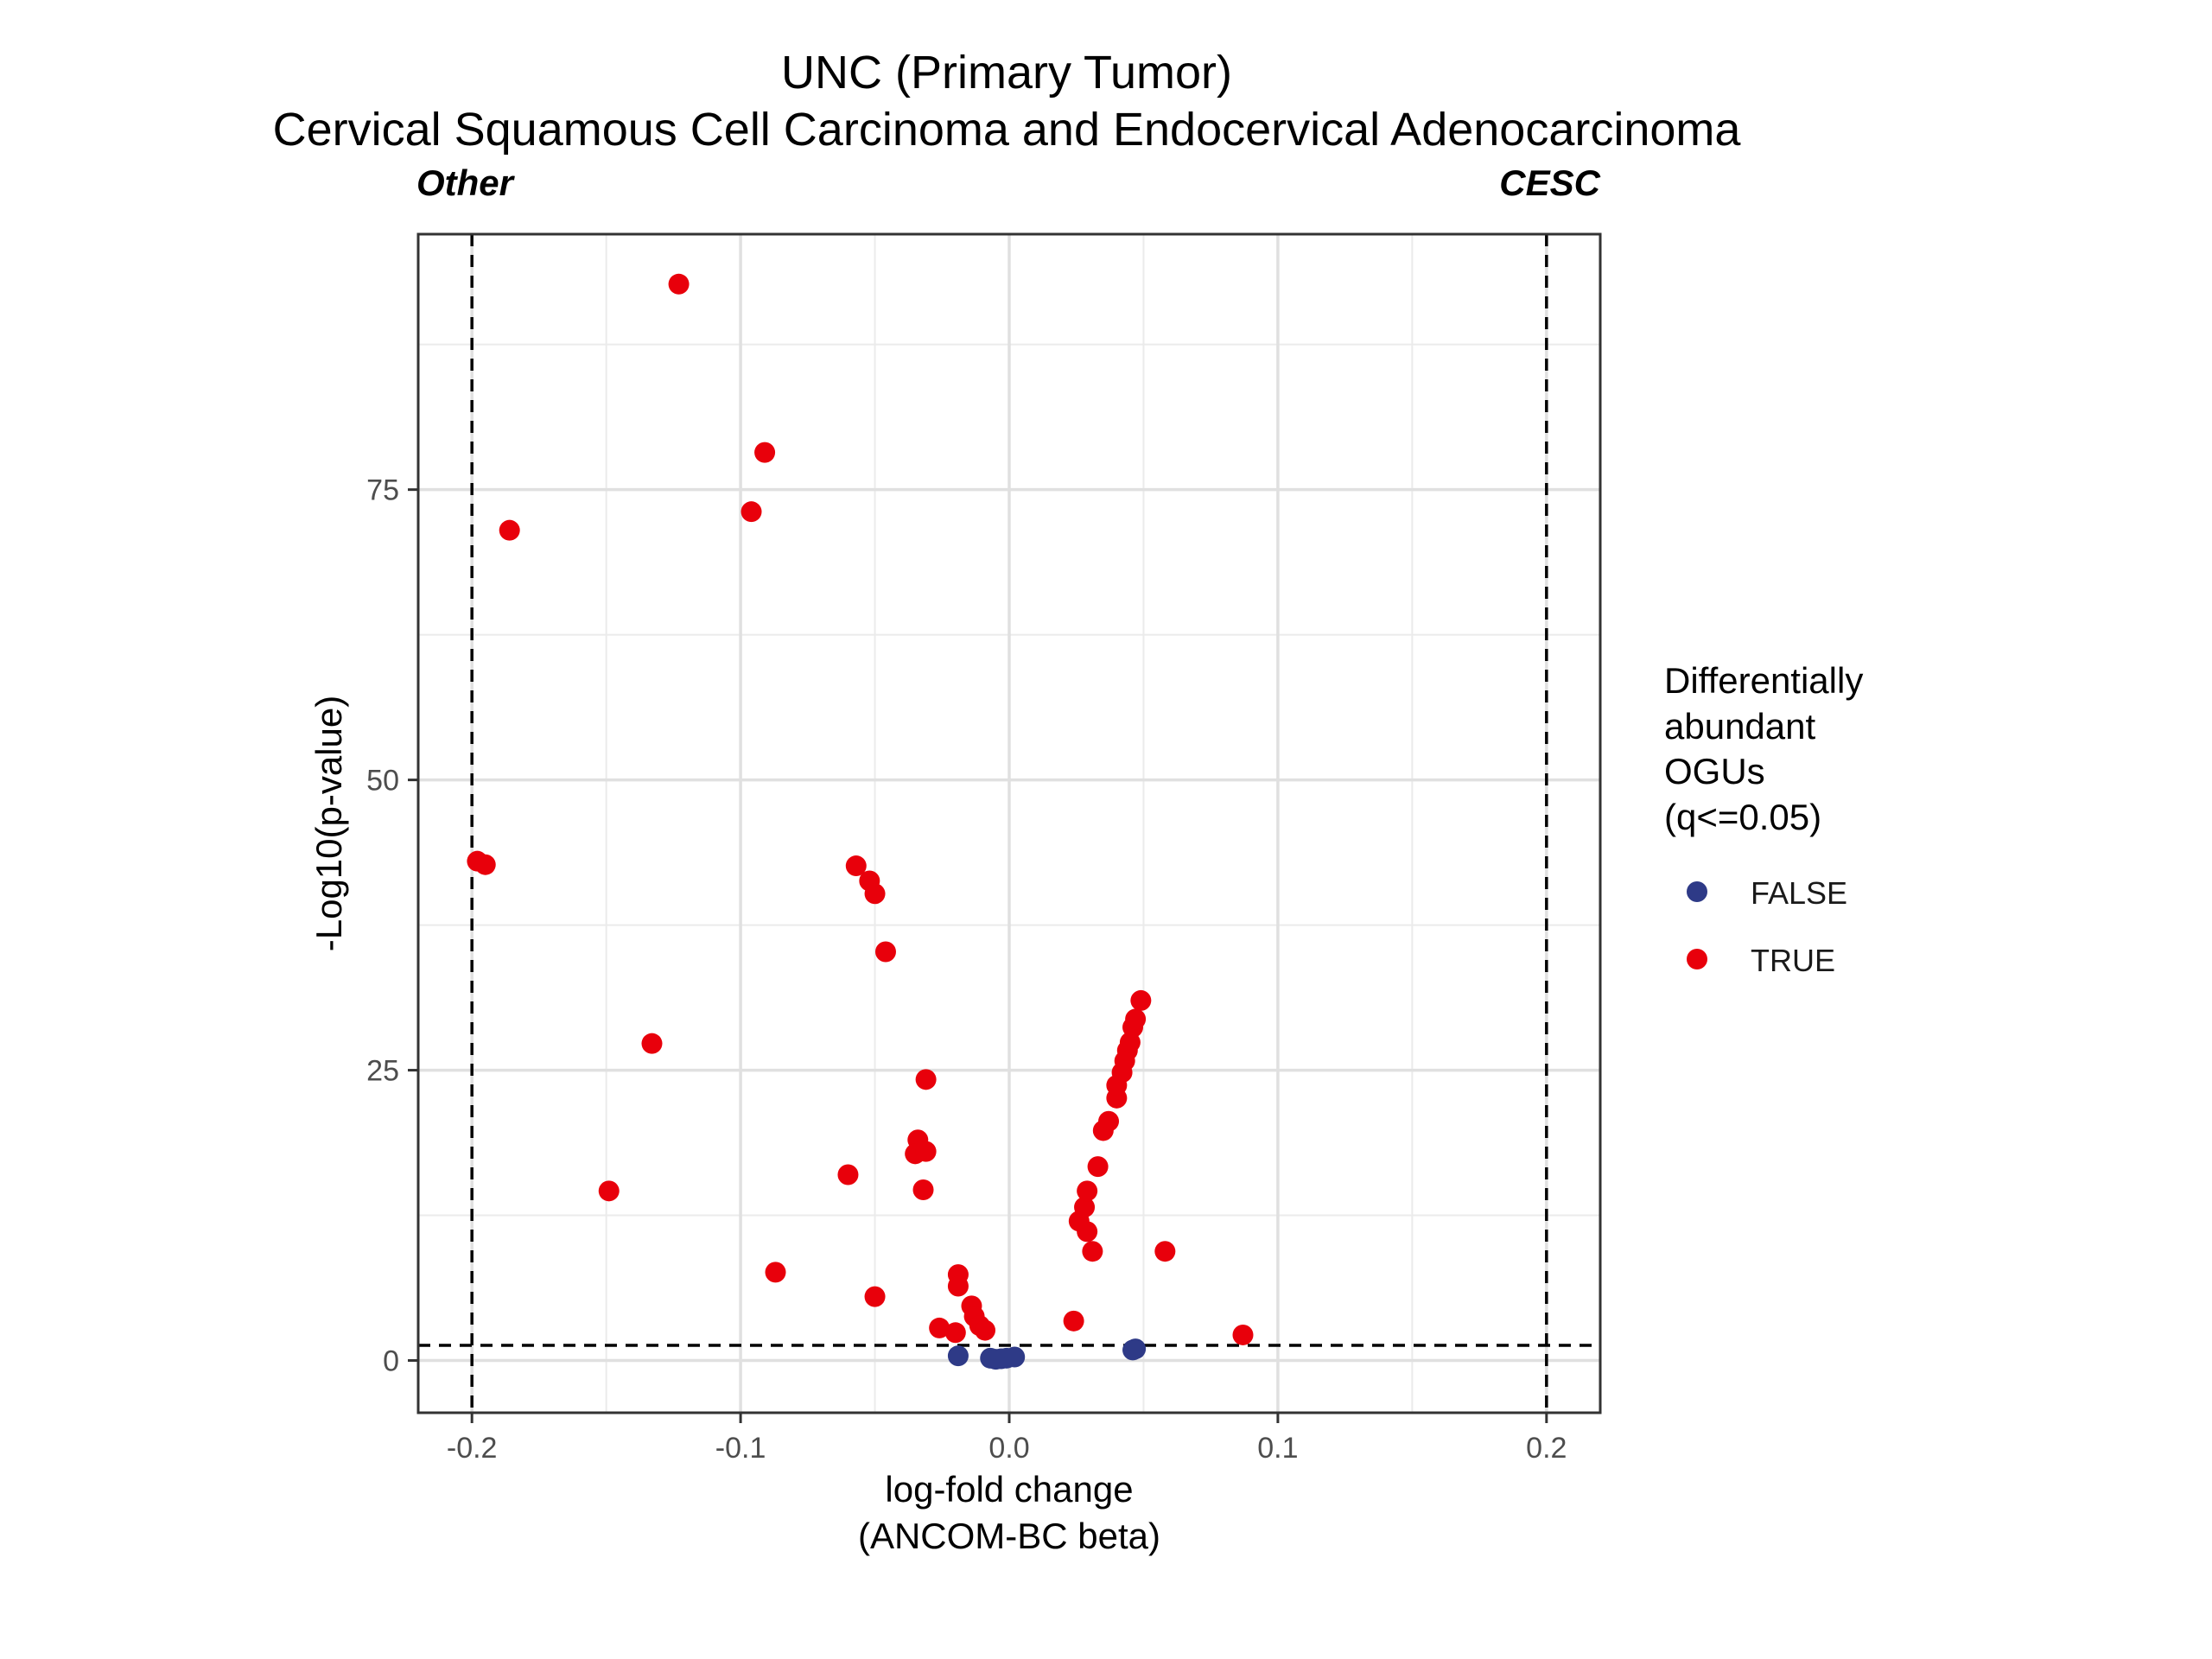  Describe the element at coordinates (382, 1071) in the screenshot. I see `y-tick-label: 25` at that location.